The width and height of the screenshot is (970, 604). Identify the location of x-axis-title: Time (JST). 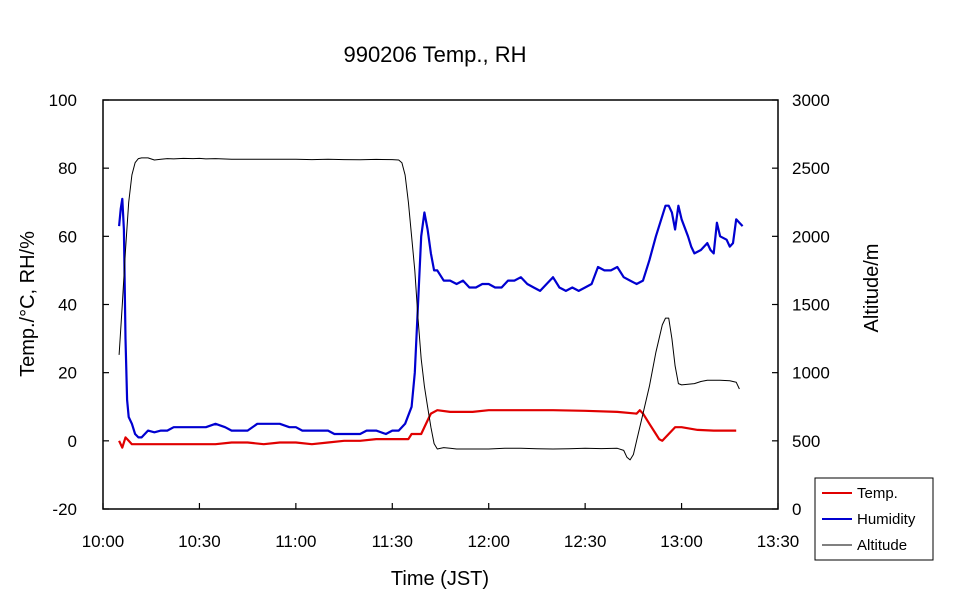
(440, 579).